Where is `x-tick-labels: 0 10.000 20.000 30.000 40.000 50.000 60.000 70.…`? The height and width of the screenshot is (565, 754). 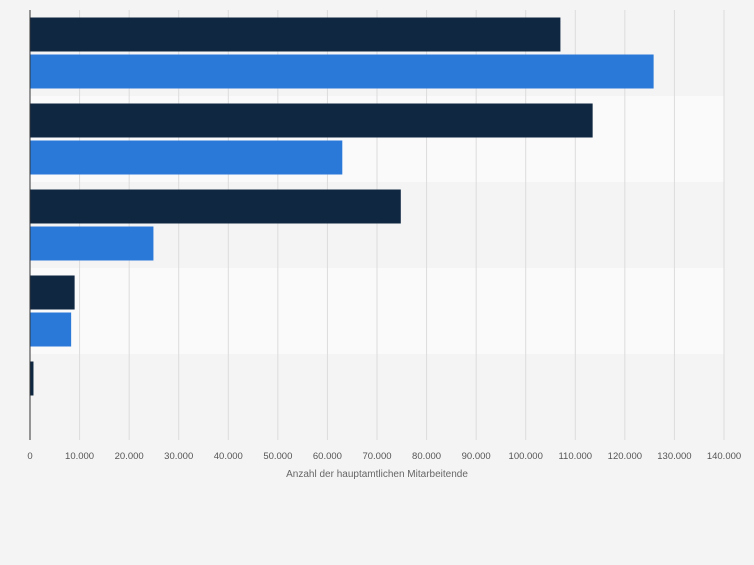
x-tick-labels: 0 10.000 20.000 30.000 40.000 50.000 60.000 70.… is located at coordinates (384, 456).